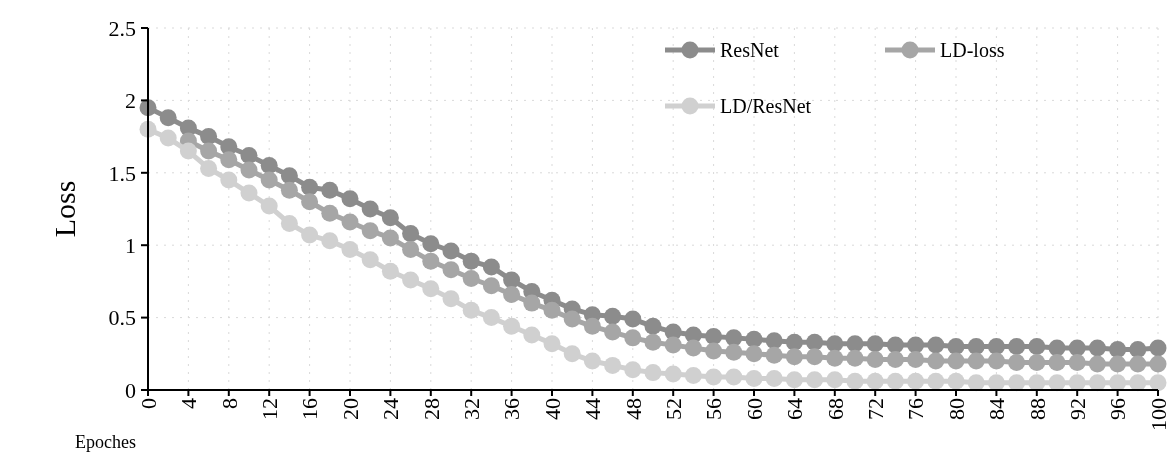 The height and width of the screenshot is (460, 1173). Describe the element at coordinates (956, 409) in the screenshot. I see `x-tick-label: 80` at that location.